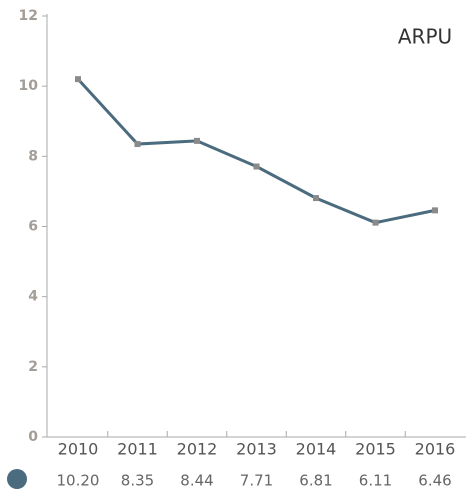 The image size is (475, 492). Describe the element at coordinates (17, 479) in the screenshot. I see `legend-marker` at that location.